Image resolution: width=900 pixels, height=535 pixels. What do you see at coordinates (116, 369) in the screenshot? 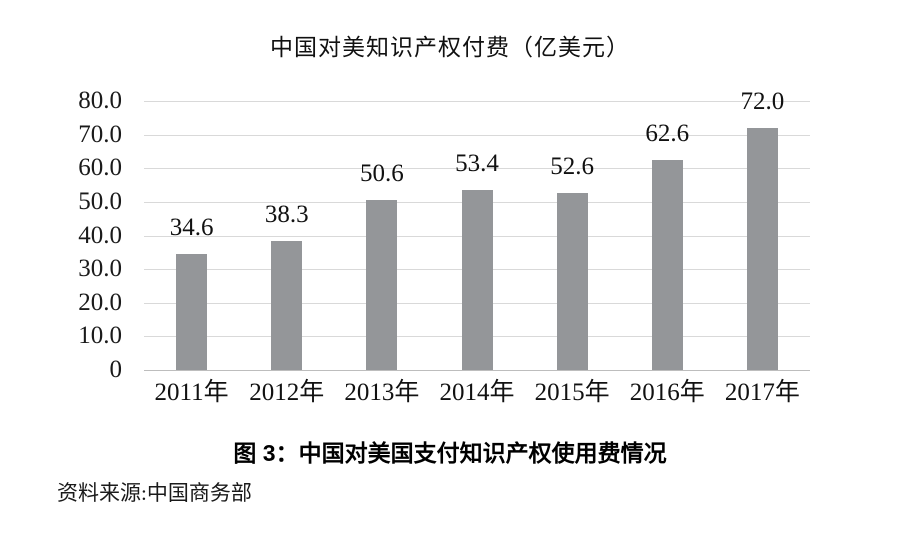
I see `y-tick-label: 0` at bounding box center [116, 369].